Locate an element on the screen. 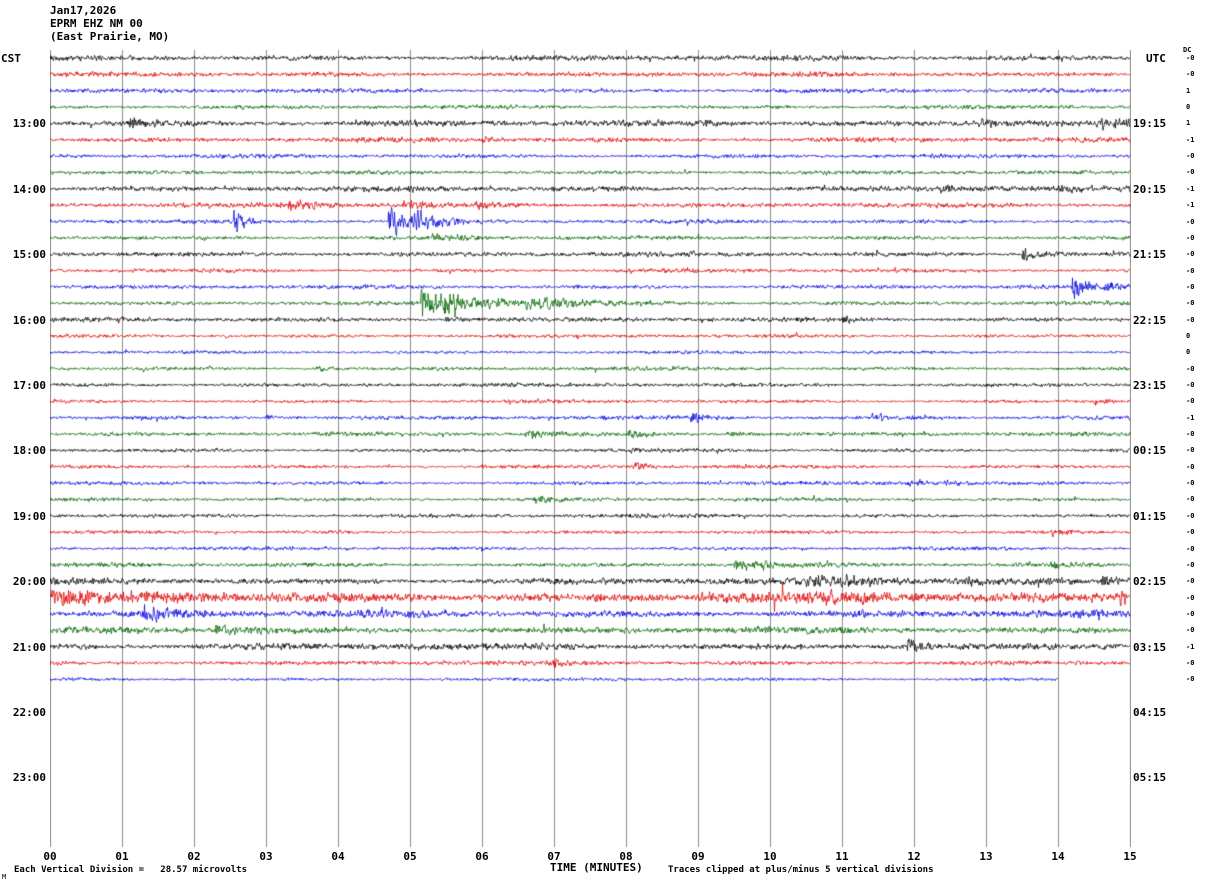  utc-hour-label: 02:15 is located at coordinates (1150, 582).